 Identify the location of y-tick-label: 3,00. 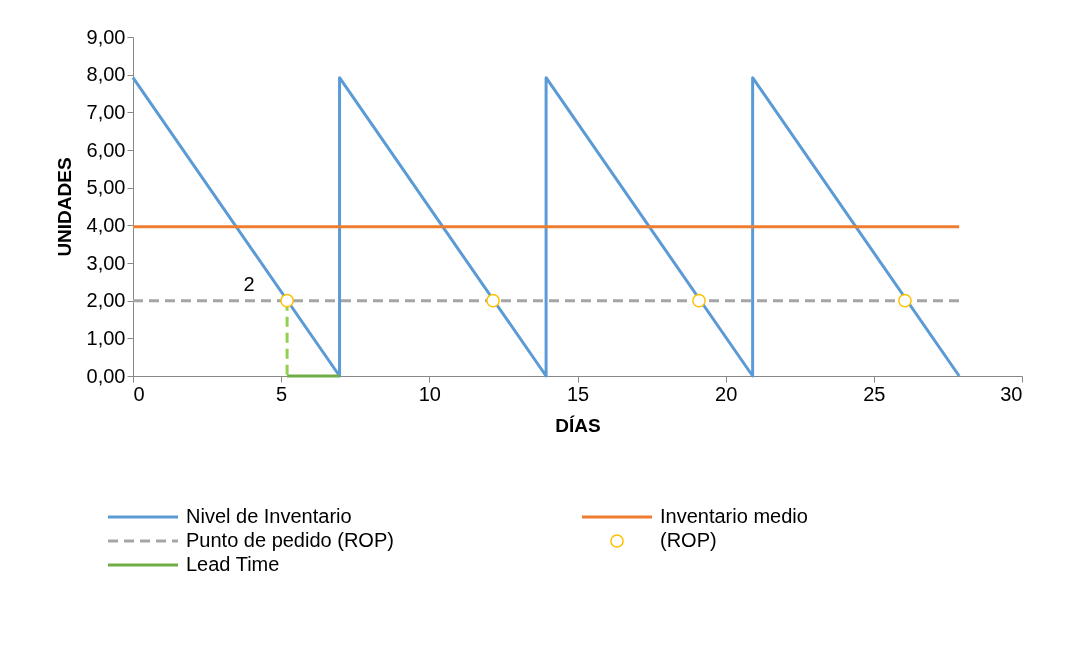
(106, 262).